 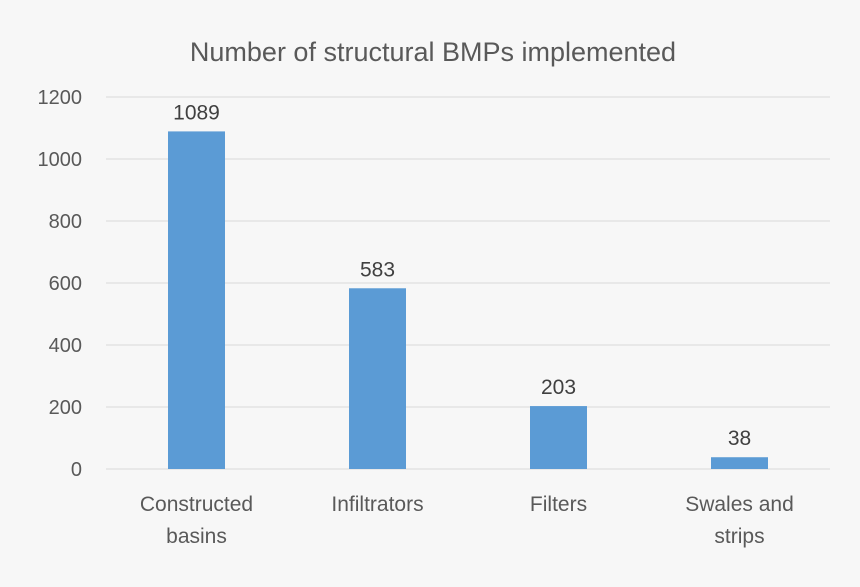 I want to click on chart-title: Number of structural BMPs implemented, so click(x=433, y=52).